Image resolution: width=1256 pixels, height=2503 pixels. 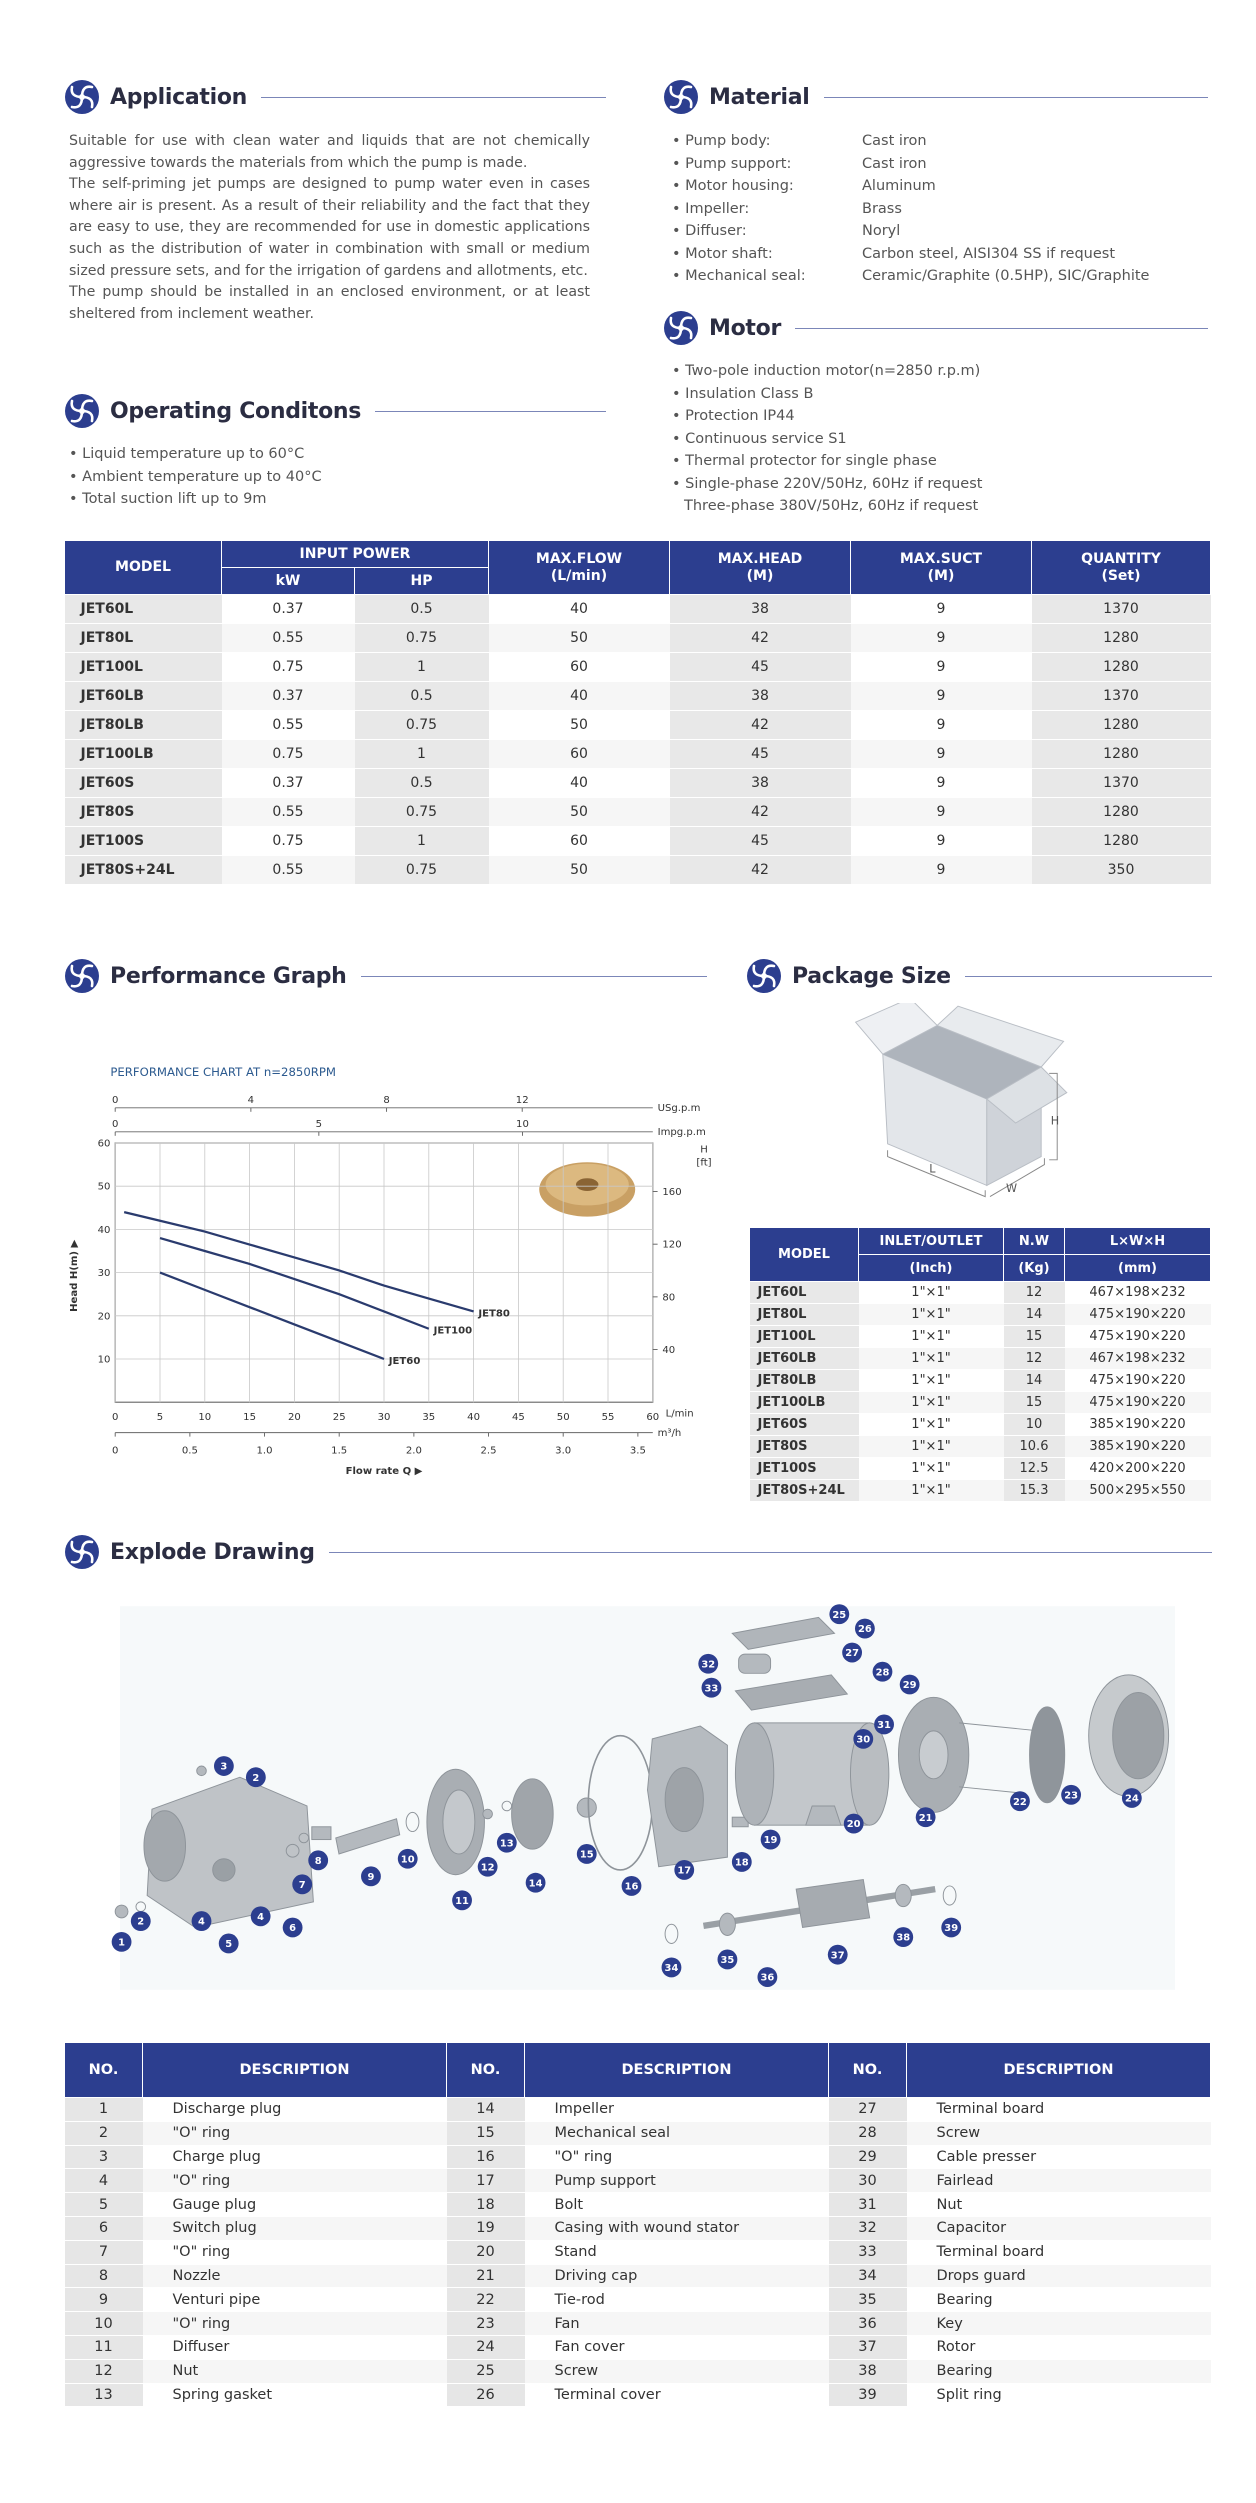 I want to click on section-heading: Operating Conditons, so click(x=335, y=411).